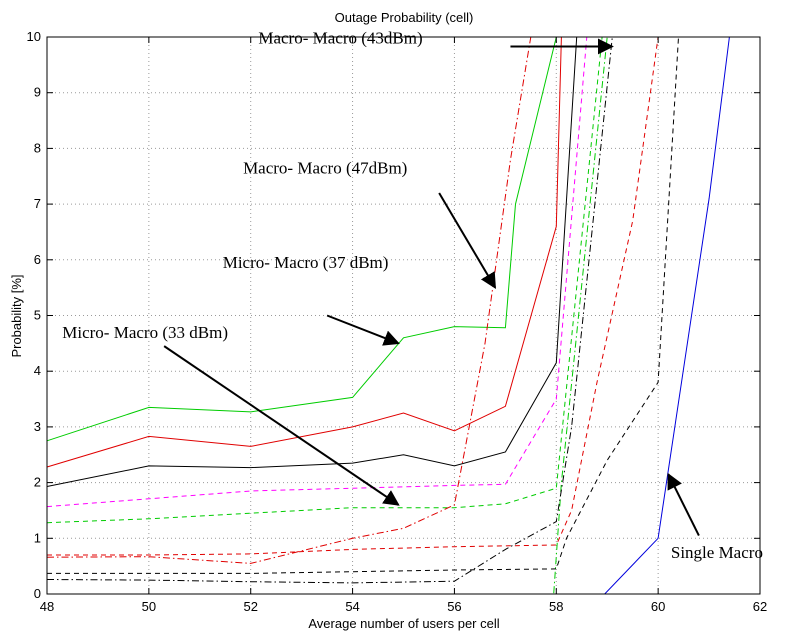 The image size is (790, 633). Describe the element at coordinates (37, 537) in the screenshot. I see `y-tick-label-1: 1` at that location.